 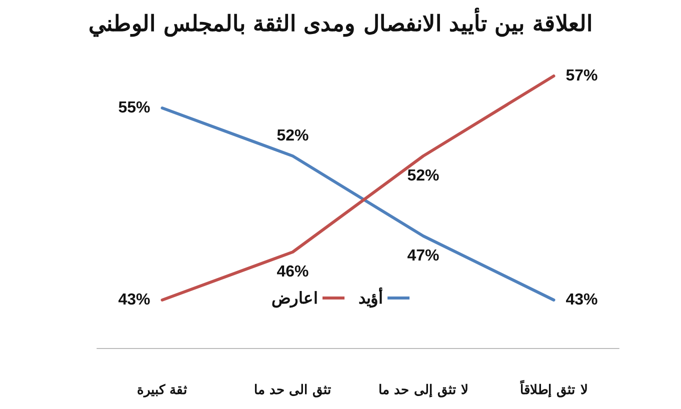 I want to click on legend-label: اعارض, so click(x=295, y=298).